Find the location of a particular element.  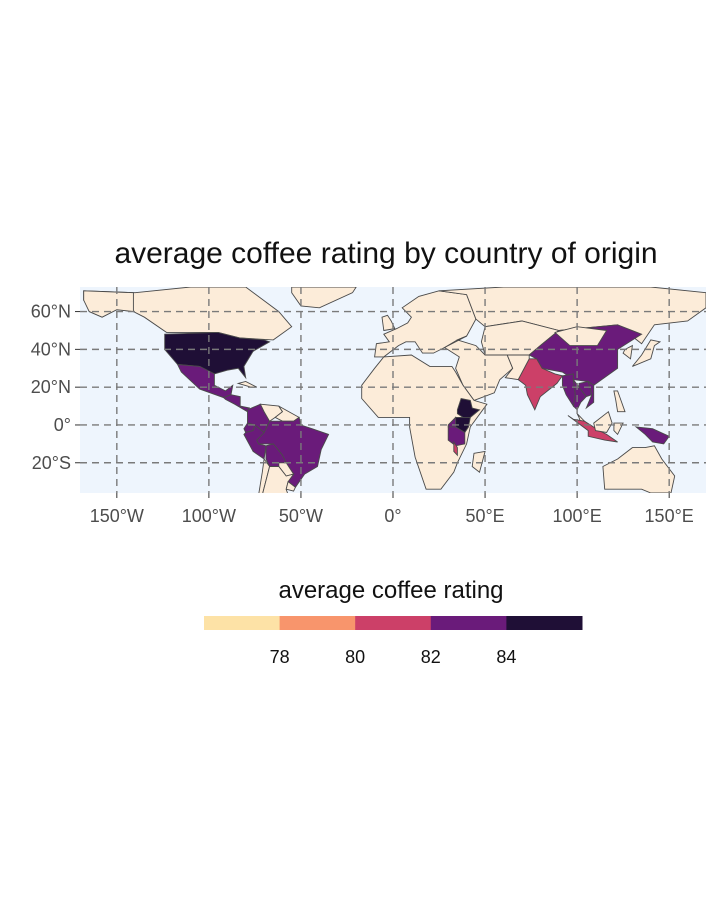

country-borneo is located at coordinates (603, 421).